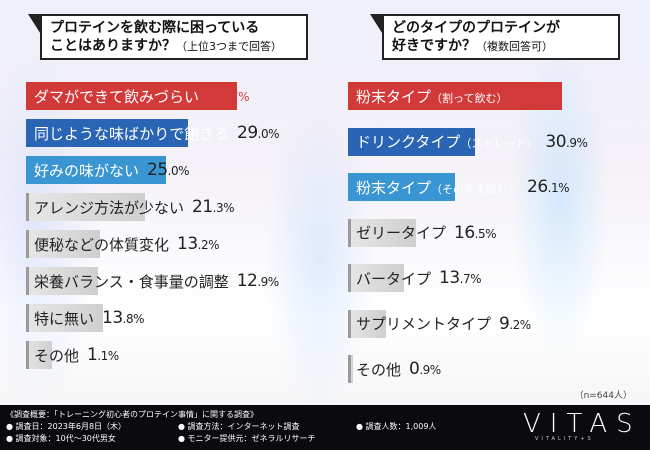  Describe the element at coordinates (401, 233) in the screenshot. I see `bar-category-label: ゼリータイプ` at that location.